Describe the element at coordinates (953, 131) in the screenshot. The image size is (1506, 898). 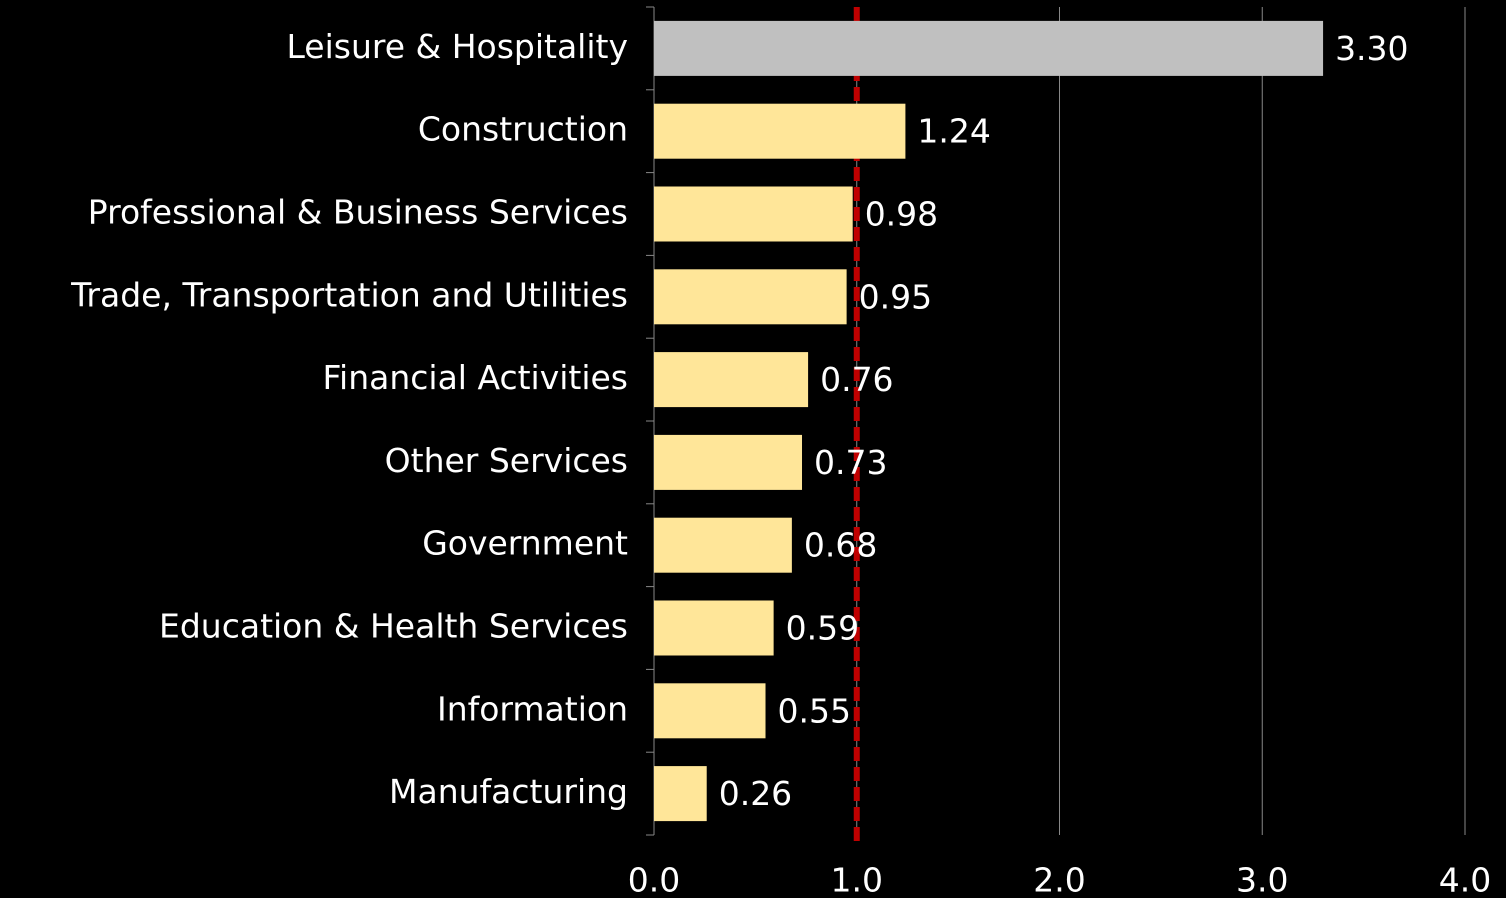
I see `value-label: 1.24` at that location.